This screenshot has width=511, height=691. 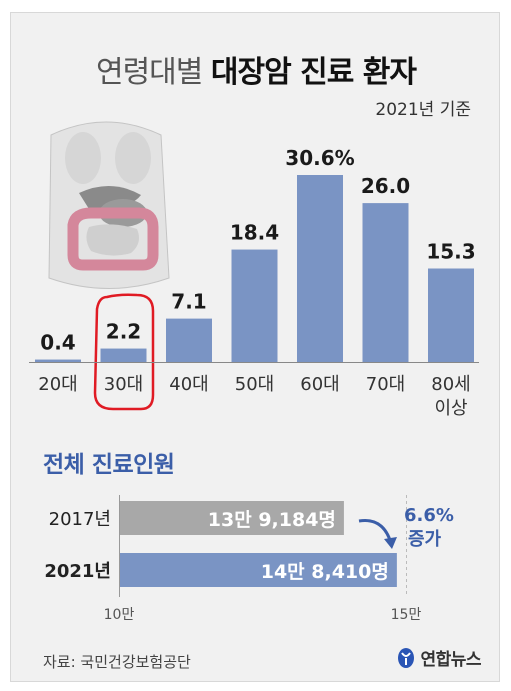 I want to click on x-tick-label-1: 30대, so click(x=123, y=384).